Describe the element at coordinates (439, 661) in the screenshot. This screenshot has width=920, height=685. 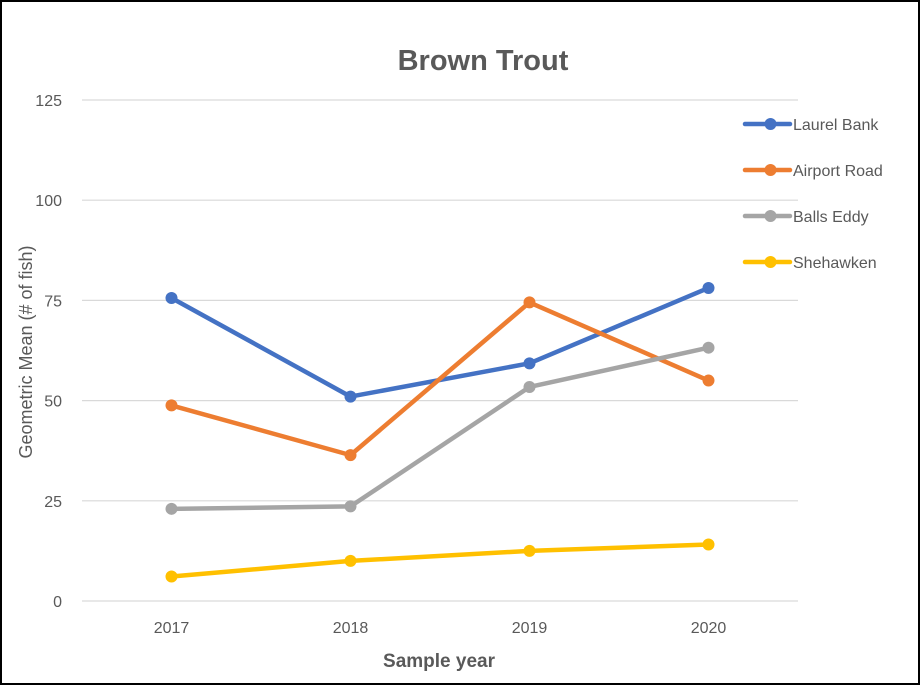
I see `x-axis-label: Sample year` at that location.